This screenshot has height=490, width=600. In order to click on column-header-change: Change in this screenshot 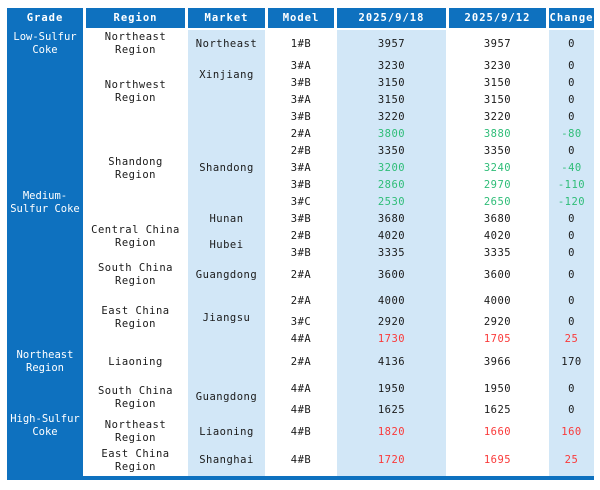, I will do `click(571, 19)`.